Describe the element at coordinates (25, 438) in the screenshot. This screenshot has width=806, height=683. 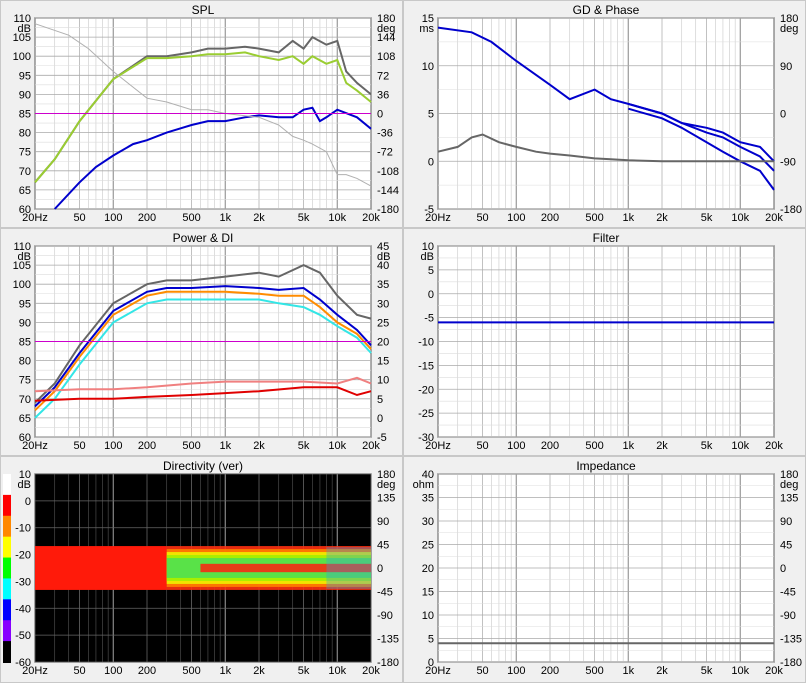
I see `y-tick-label: 60` at that location.